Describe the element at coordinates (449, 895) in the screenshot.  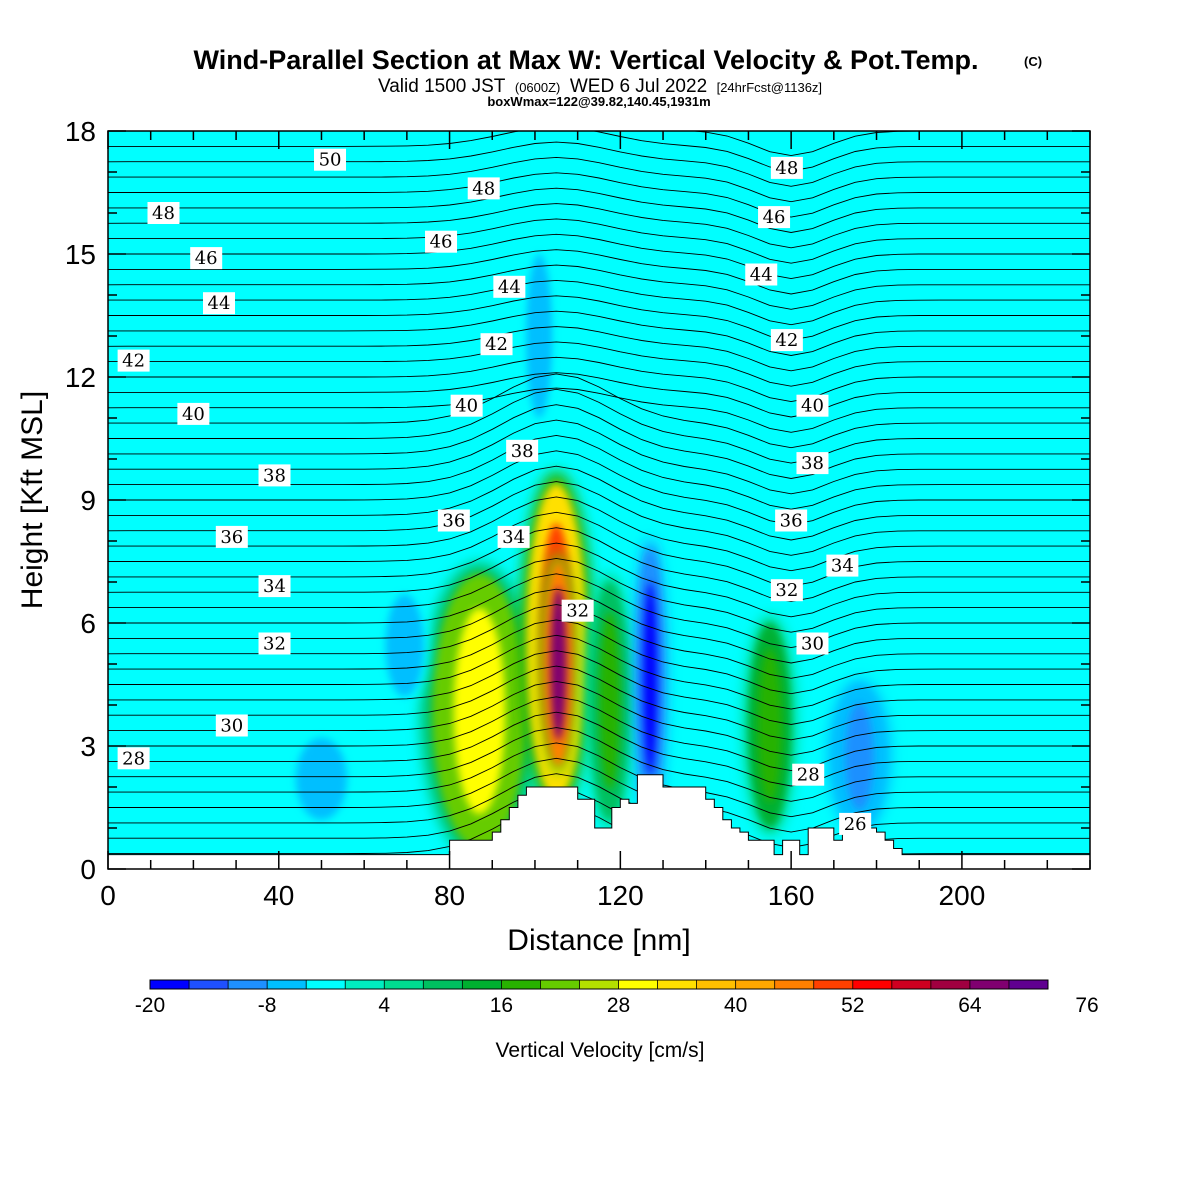
I see `x-tick-label: 80` at that location.